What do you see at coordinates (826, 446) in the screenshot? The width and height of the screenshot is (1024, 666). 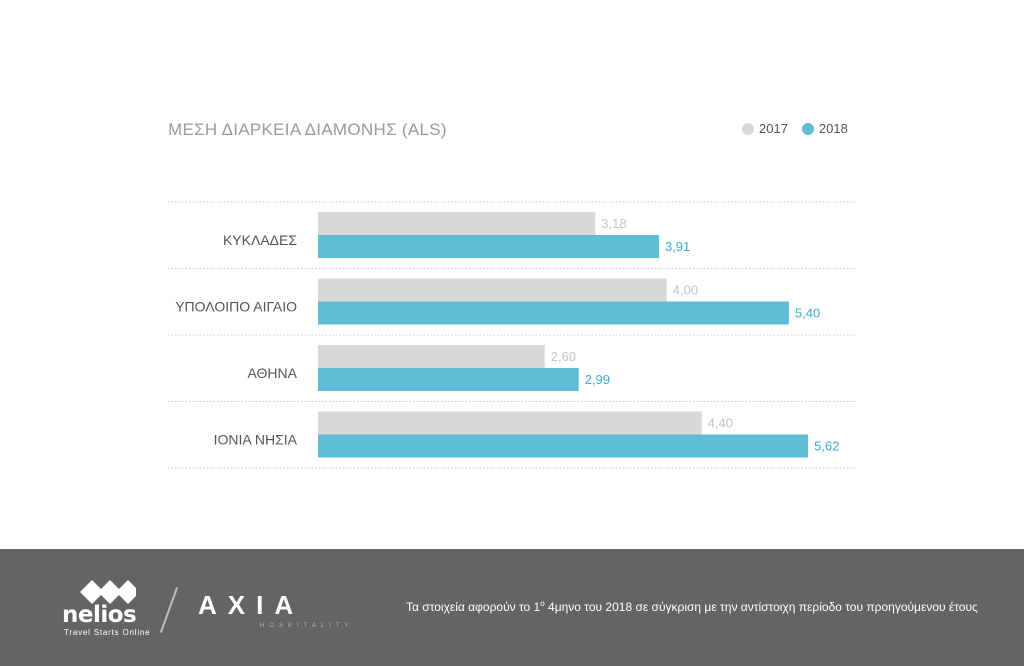 I see `data-label-2018: 5,62` at bounding box center [826, 446].